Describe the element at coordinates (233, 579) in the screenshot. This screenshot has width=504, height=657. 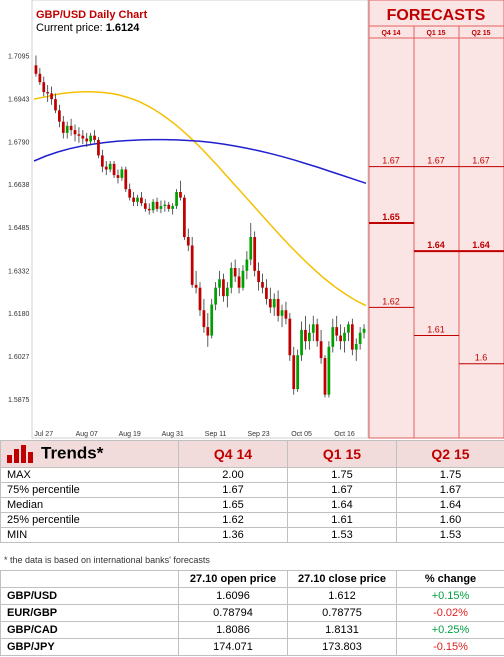
I see `prices-col-open: 27.10 open price` at that location.